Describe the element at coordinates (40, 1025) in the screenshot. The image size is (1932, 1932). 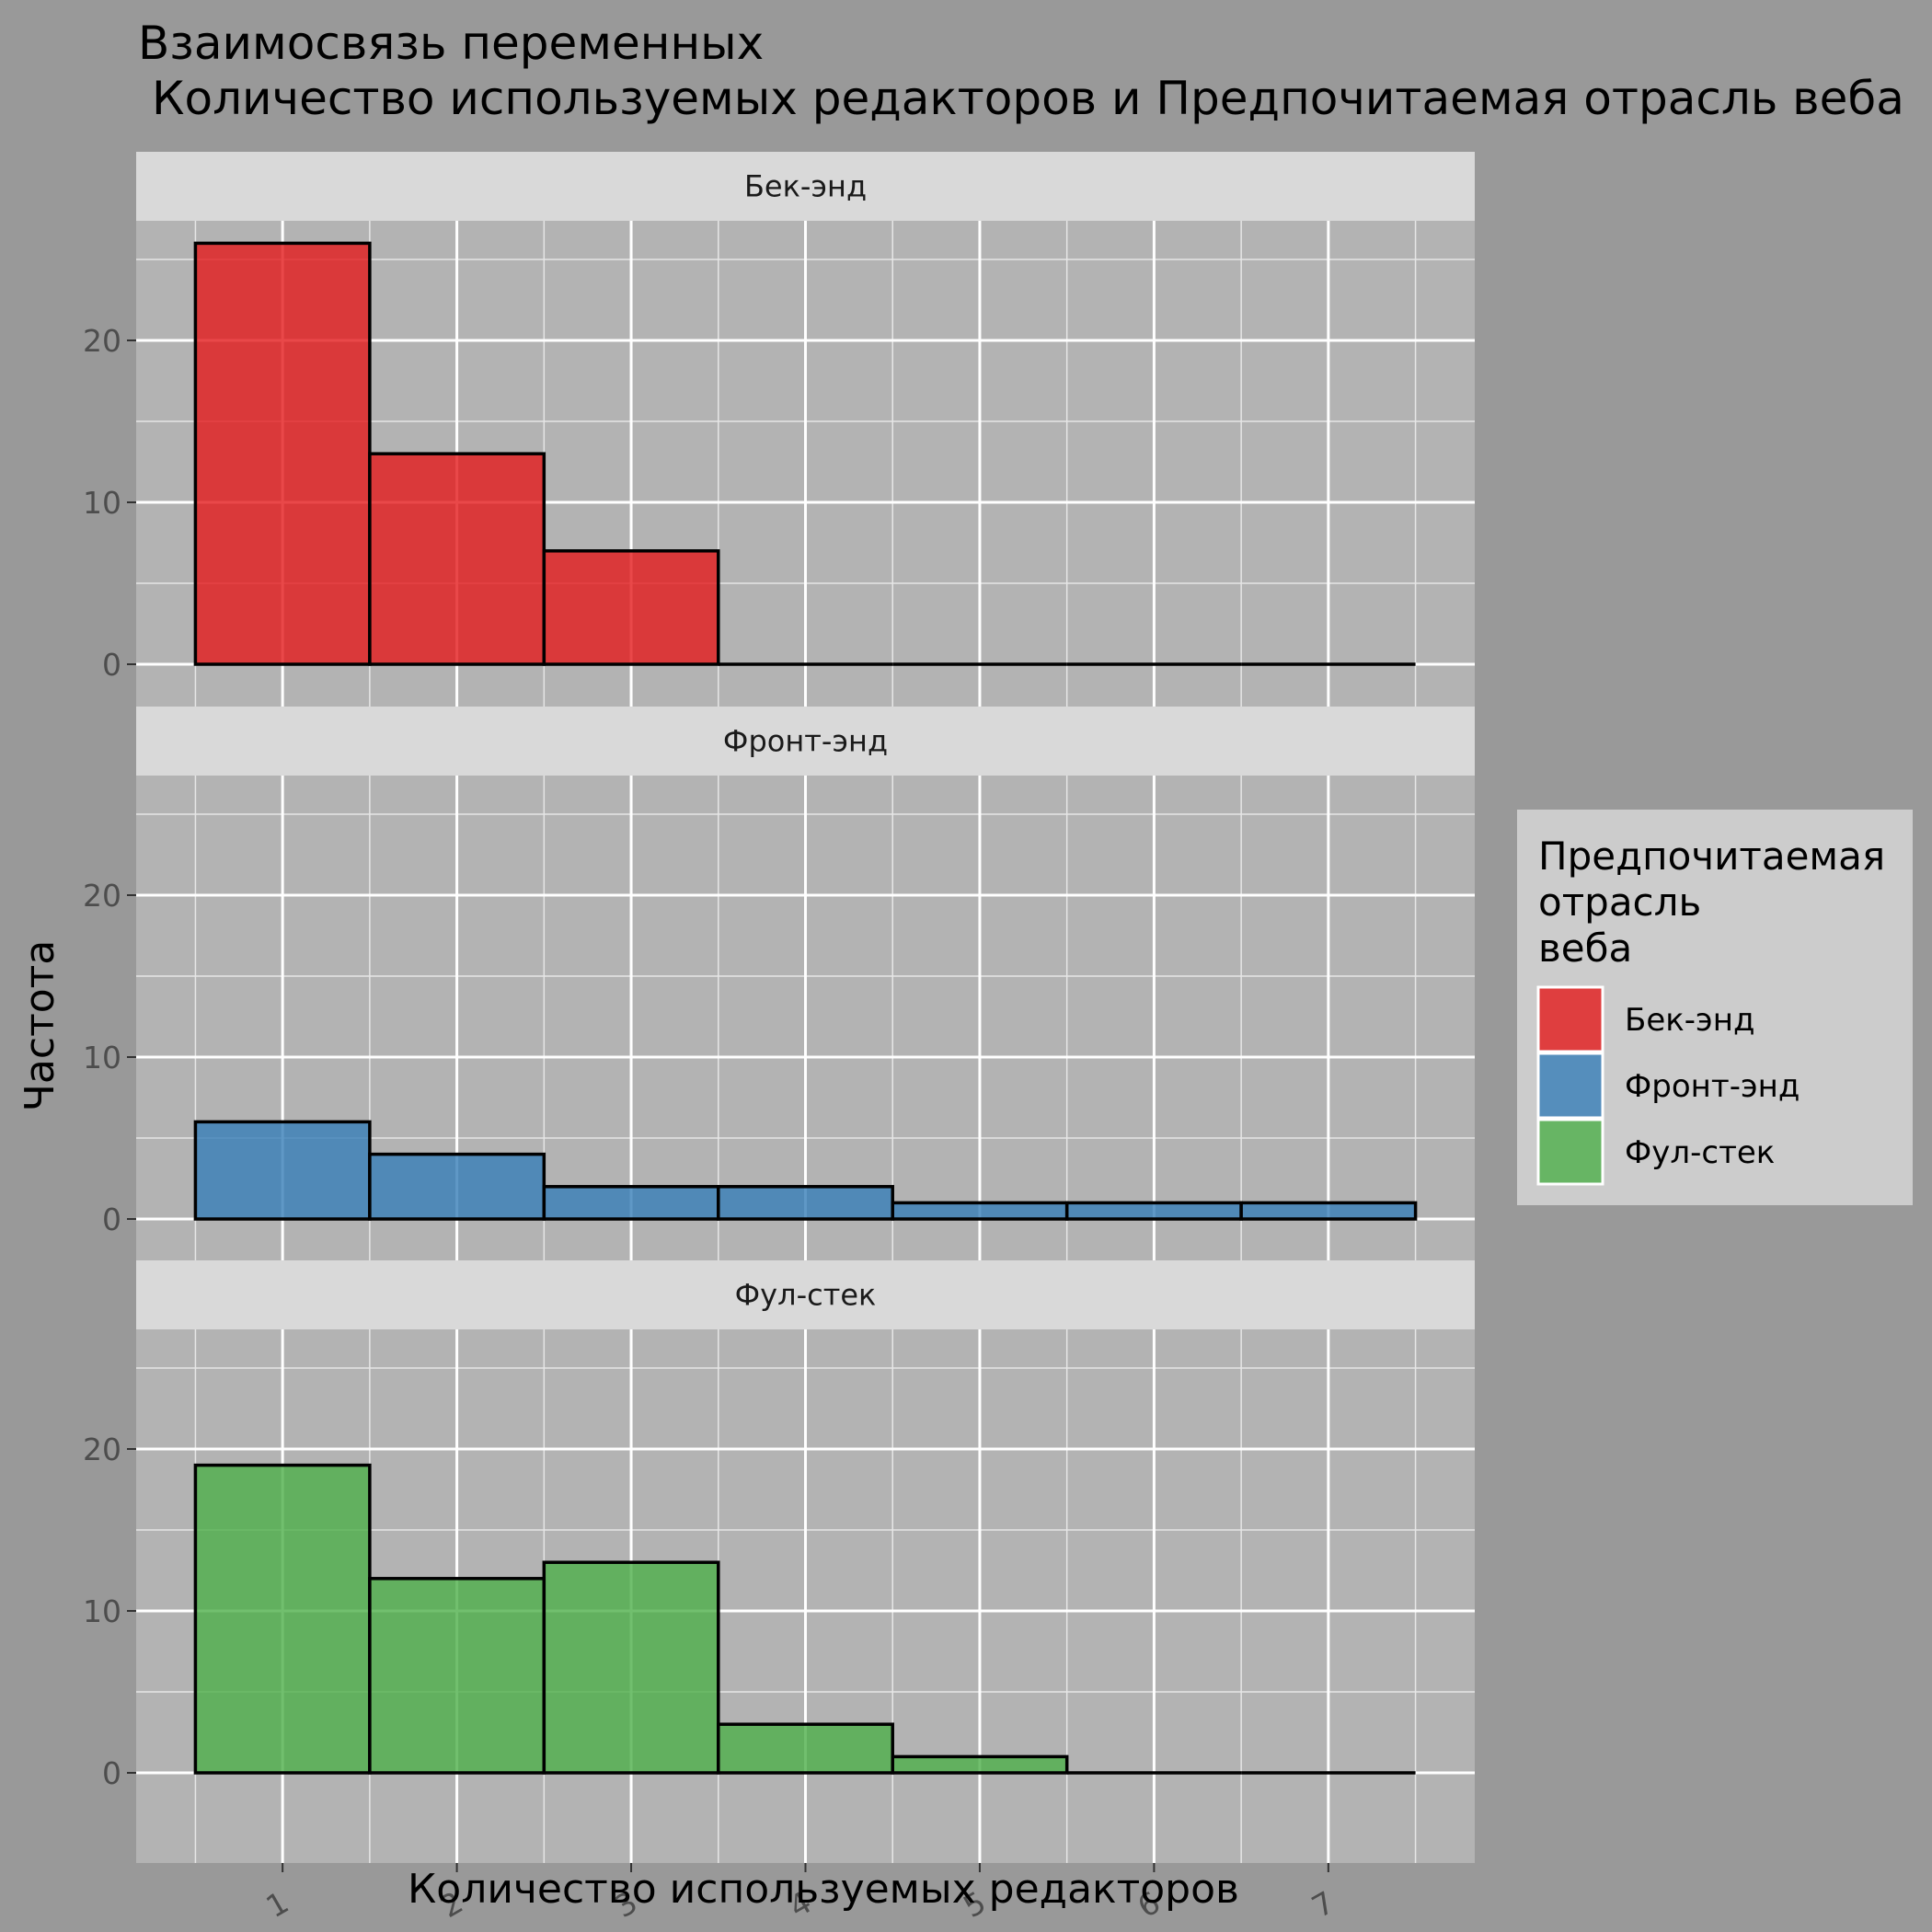
I see `y-axis-label: Частота` at that location.